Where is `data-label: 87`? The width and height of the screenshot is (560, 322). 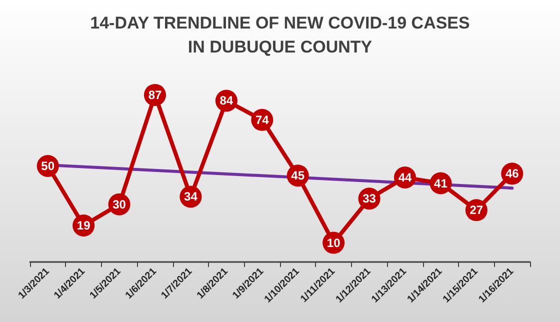
data-label: 87 is located at coordinates (155, 95).